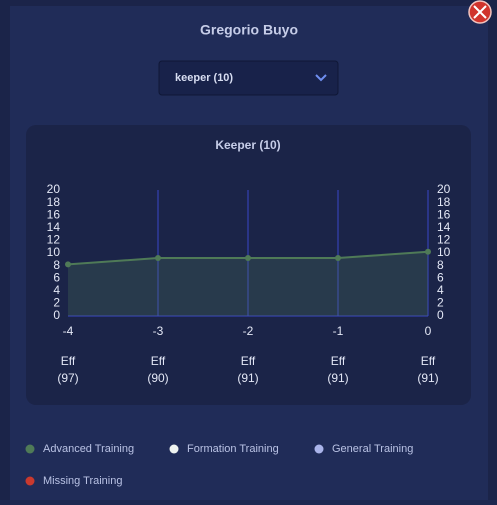 This screenshot has width=497, height=505. What do you see at coordinates (321, 78) in the screenshot?
I see `dropdown-chevron` at bounding box center [321, 78].